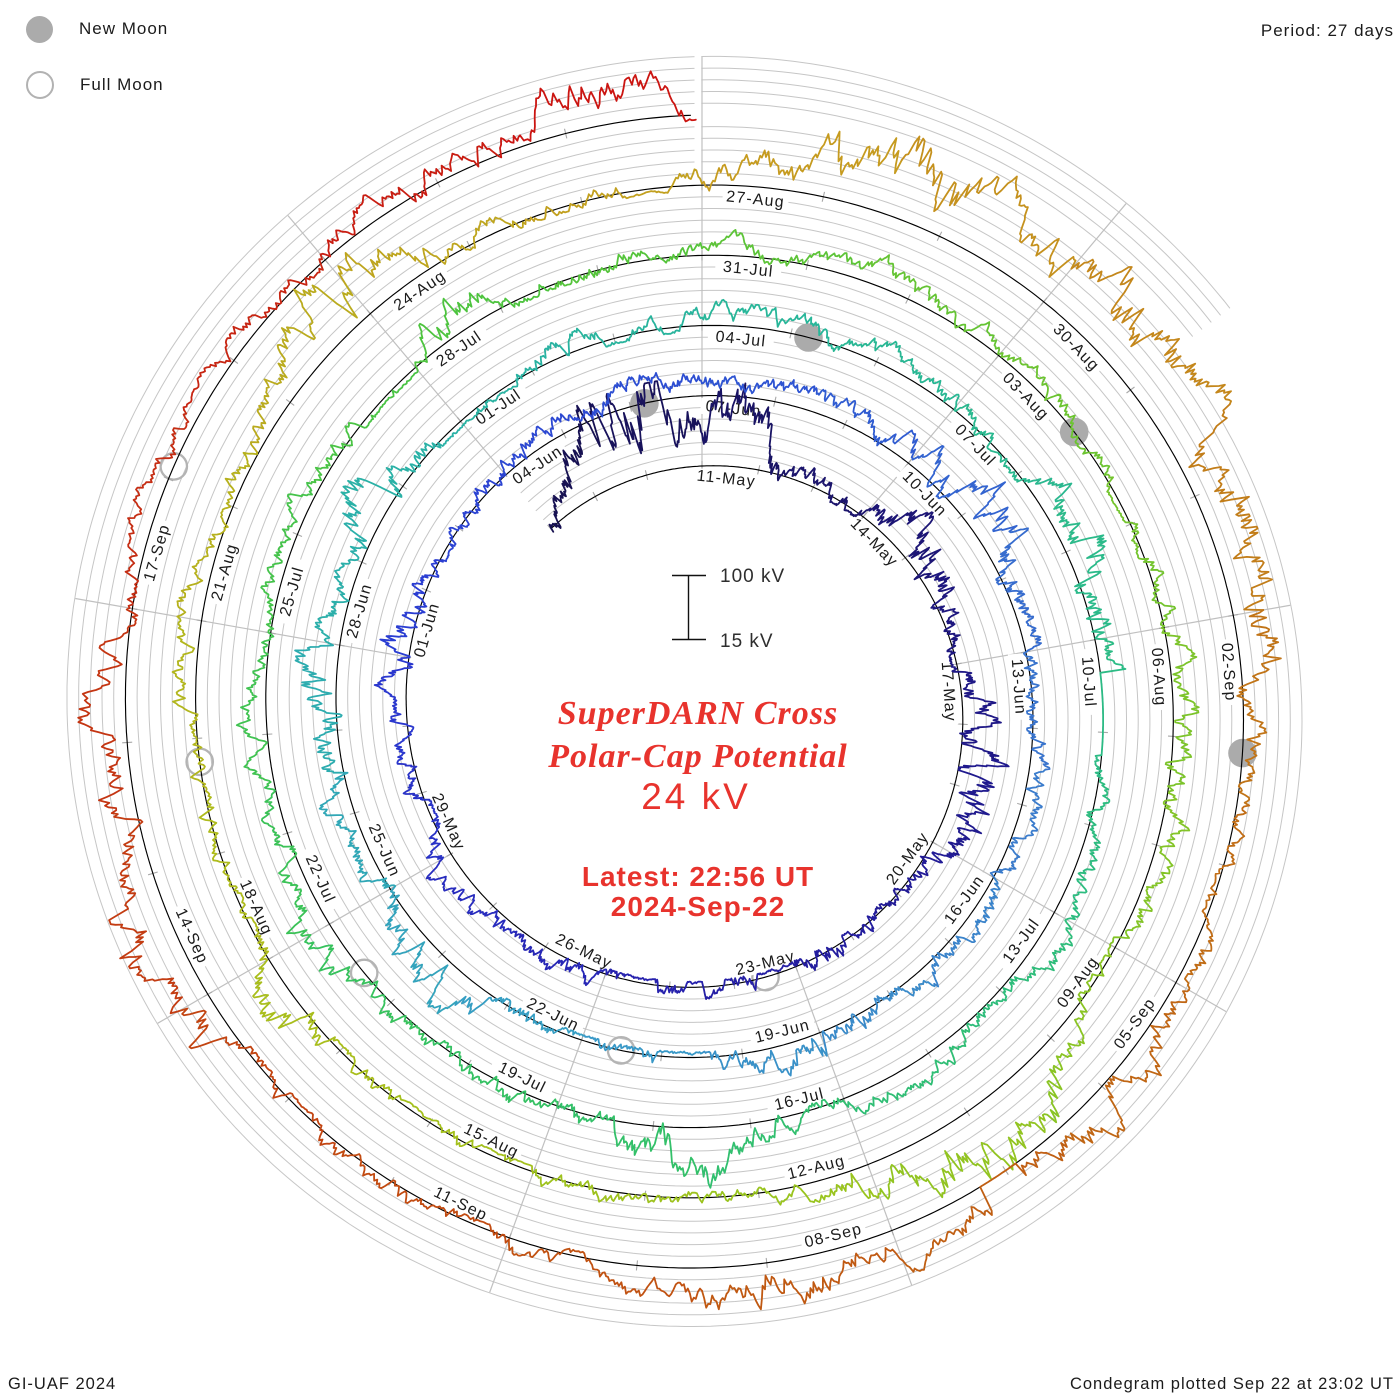 Image resolution: width=1400 pixels, height=1400 pixels. What do you see at coordinates (537, 465) in the screenshot?
I see `spiral-date-label: 04-Jun` at bounding box center [537, 465].